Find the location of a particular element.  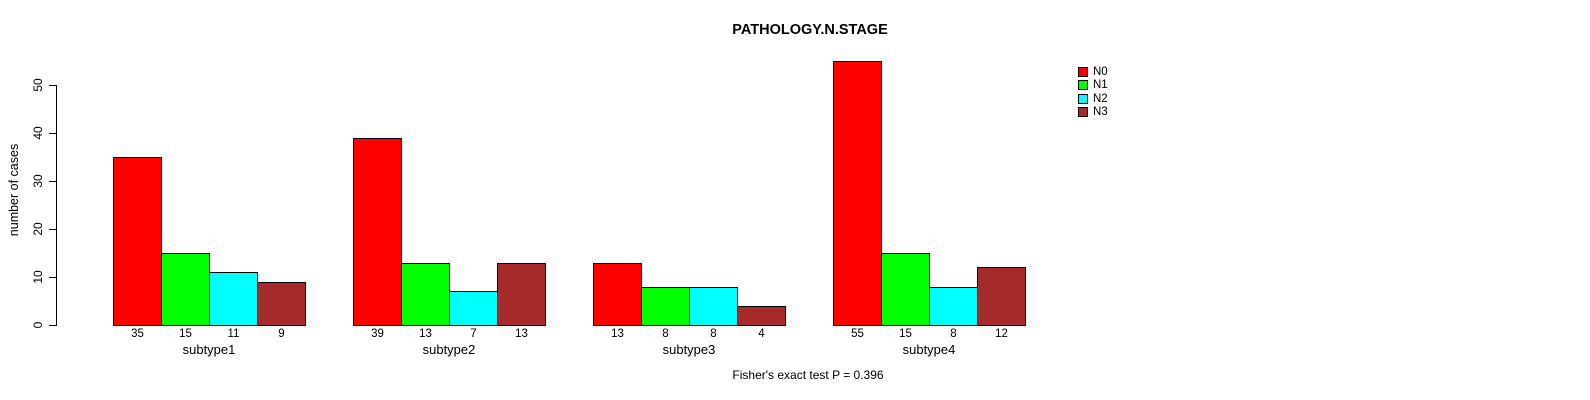

bar-value-label: 9 is located at coordinates (281, 334).